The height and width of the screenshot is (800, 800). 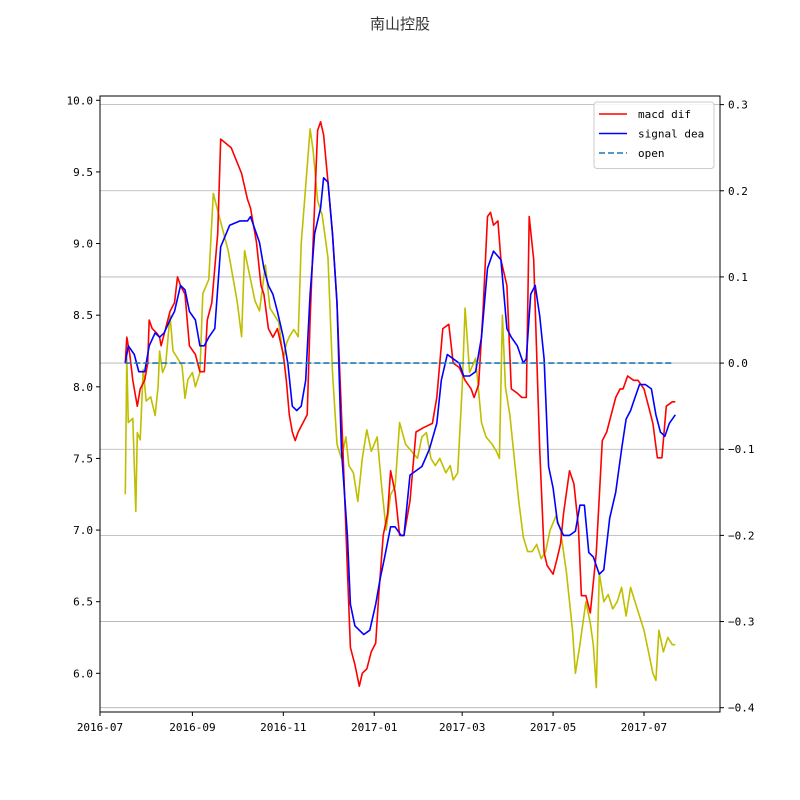 I want to click on y-left-tick-label: 7.5, so click(x=83, y=458).